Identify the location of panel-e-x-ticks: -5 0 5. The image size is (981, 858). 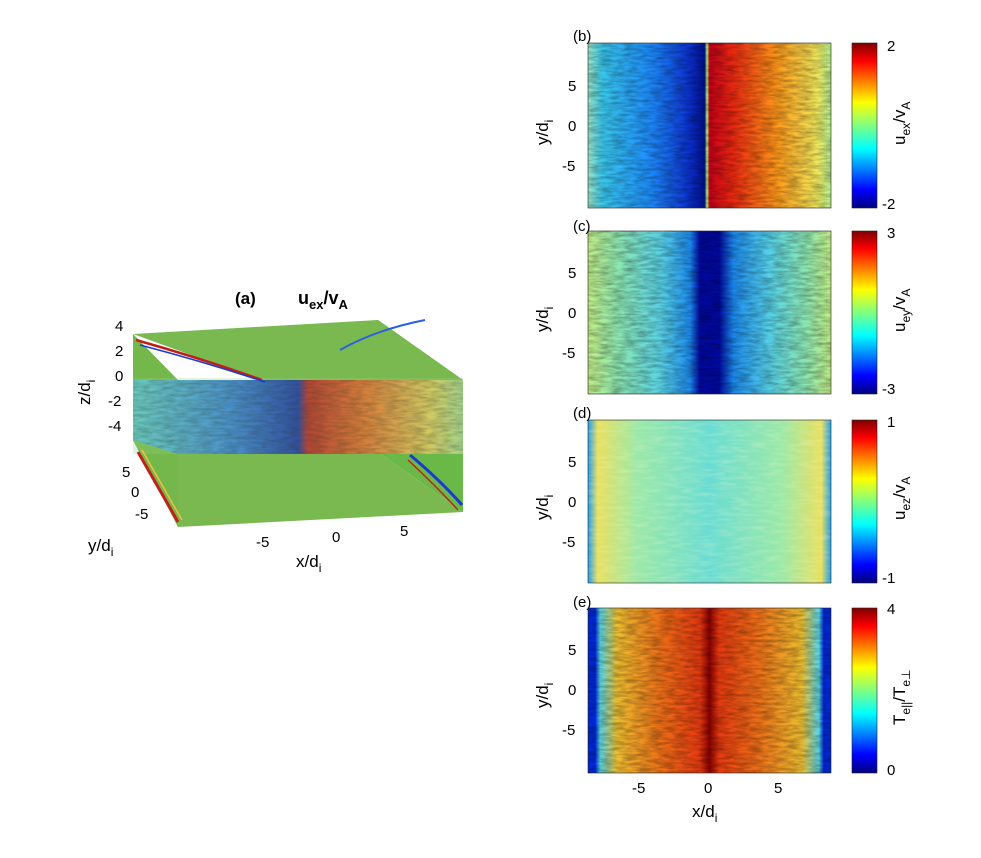
(707, 788).